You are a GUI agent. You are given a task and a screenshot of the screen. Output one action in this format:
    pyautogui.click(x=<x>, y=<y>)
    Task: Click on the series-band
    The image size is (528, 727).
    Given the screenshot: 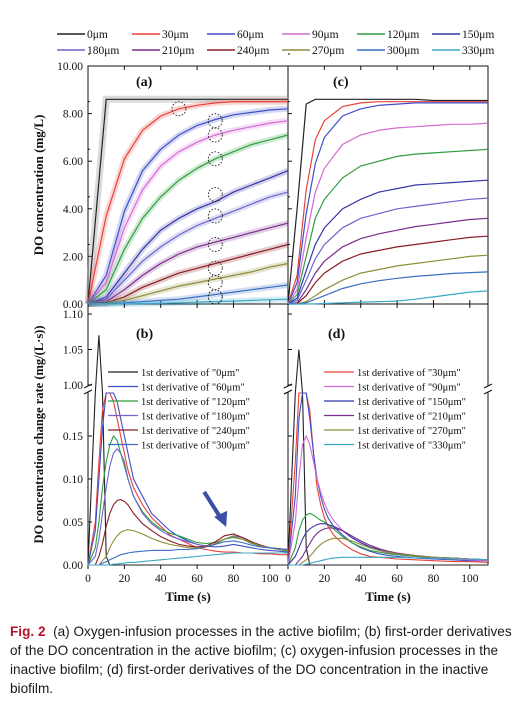 What is the action you would take?
    pyautogui.click(x=187, y=205)
    